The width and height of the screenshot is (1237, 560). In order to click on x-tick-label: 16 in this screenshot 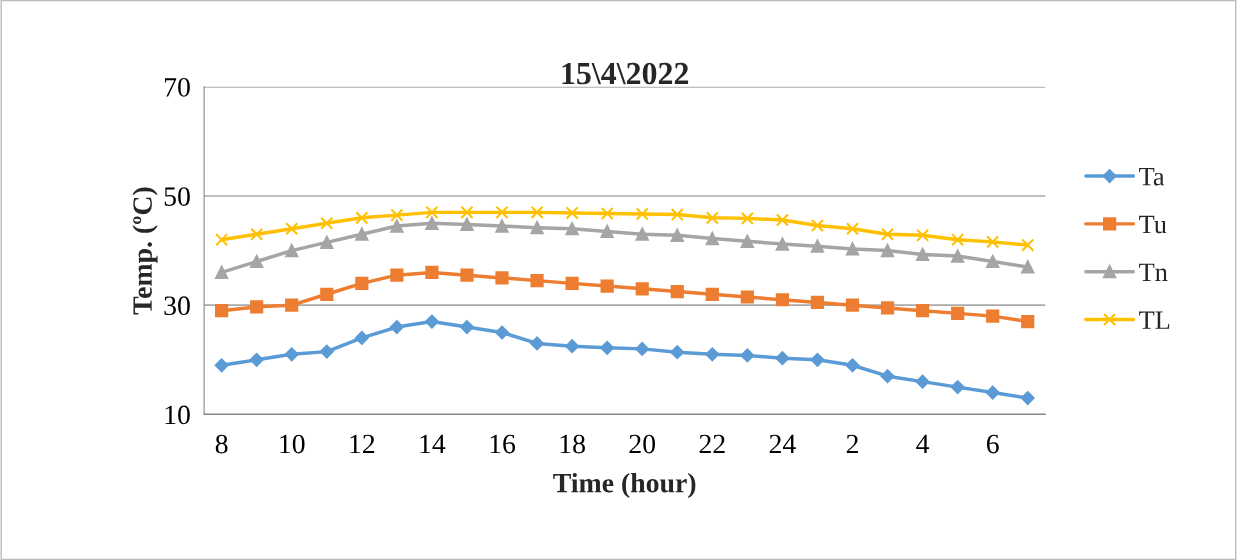, I will do `click(503, 444)`.